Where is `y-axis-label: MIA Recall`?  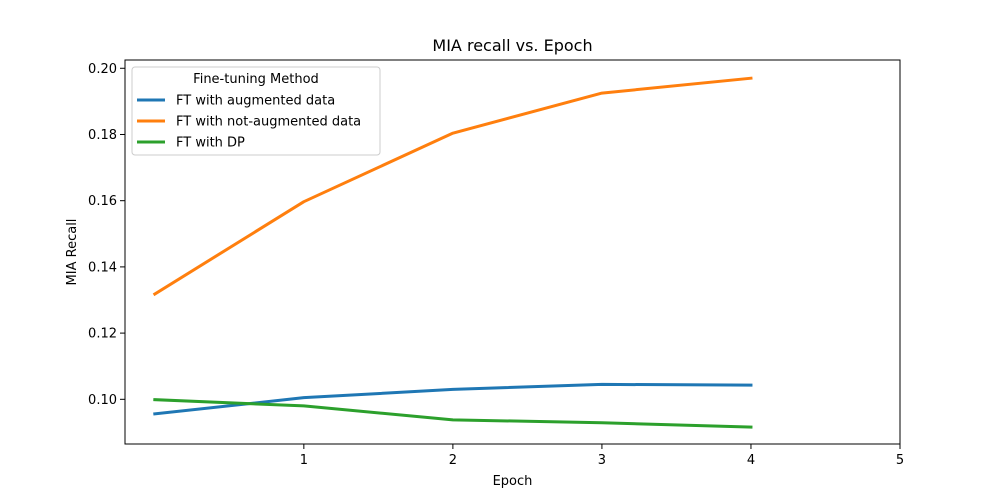 y-axis-label: MIA Recall is located at coordinates (72, 252).